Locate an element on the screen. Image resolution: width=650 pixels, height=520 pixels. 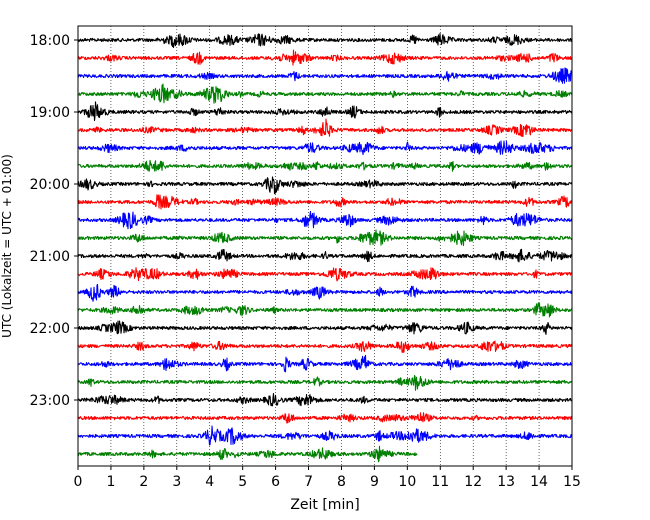
y-tick-label: 20:00 is located at coordinates (50, 185).